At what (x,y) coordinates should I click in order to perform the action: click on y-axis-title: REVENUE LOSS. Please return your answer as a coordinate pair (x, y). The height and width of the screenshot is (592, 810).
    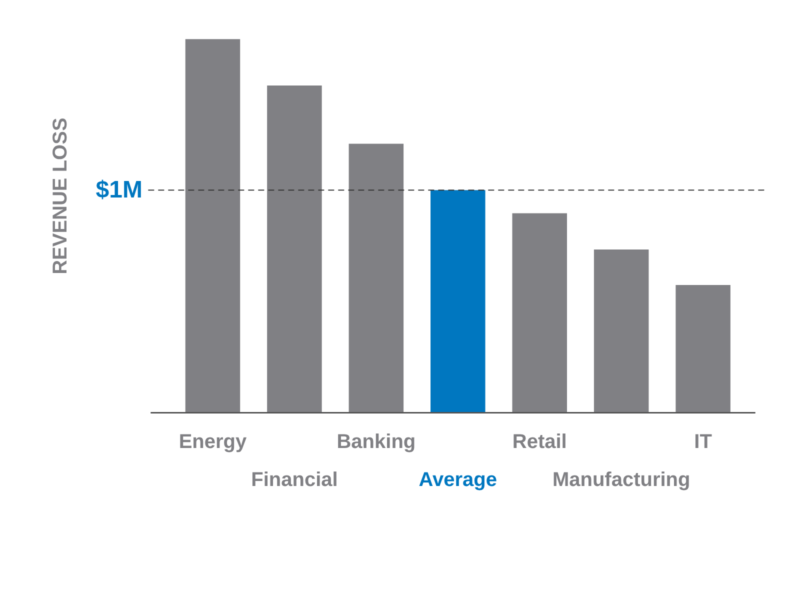
    Looking at the image, I should click on (61, 196).